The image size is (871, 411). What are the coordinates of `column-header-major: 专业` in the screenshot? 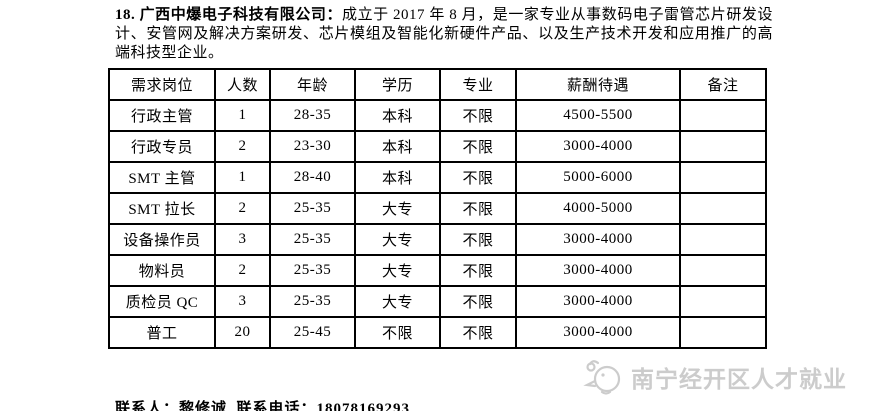 It's located at (478, 84).